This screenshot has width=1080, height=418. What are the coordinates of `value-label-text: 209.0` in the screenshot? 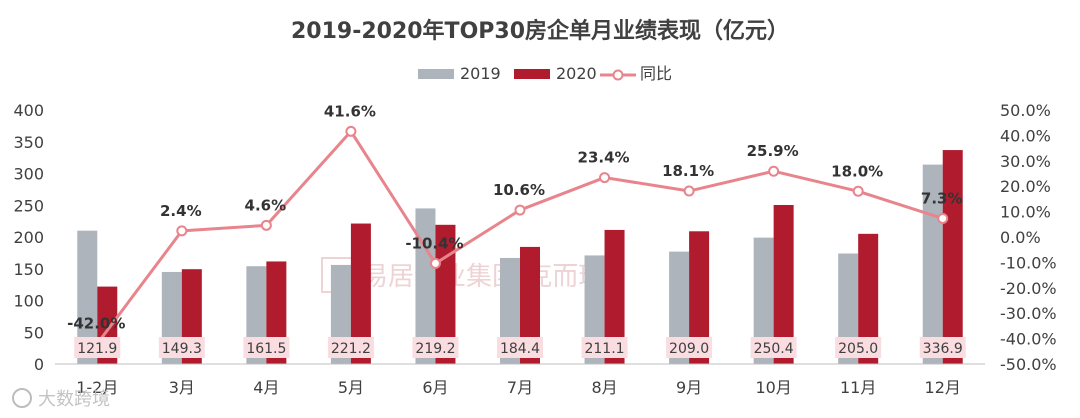 It's located at (689, 349).